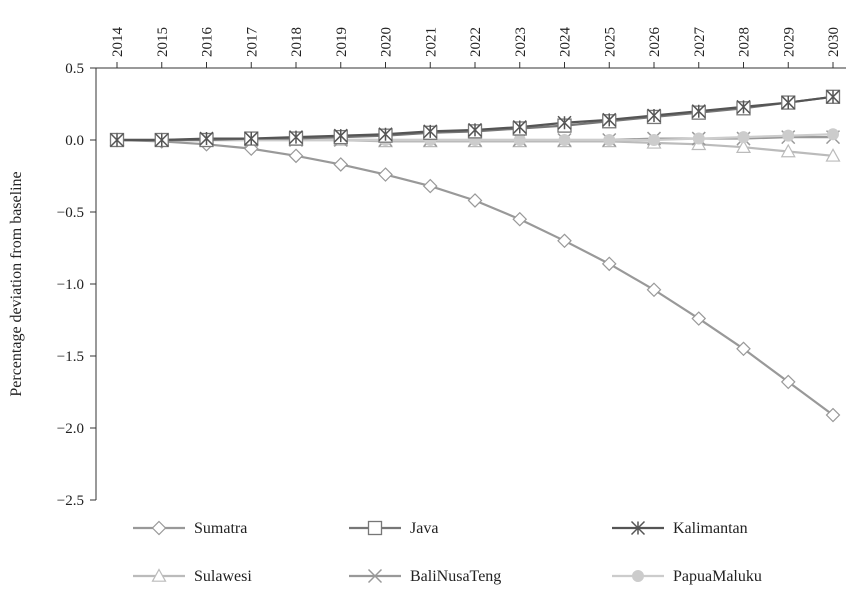  Describe the element at coordinates (190, 528) in the screenshot. I see `legend-item-sumatra: Sumatra` at that location.